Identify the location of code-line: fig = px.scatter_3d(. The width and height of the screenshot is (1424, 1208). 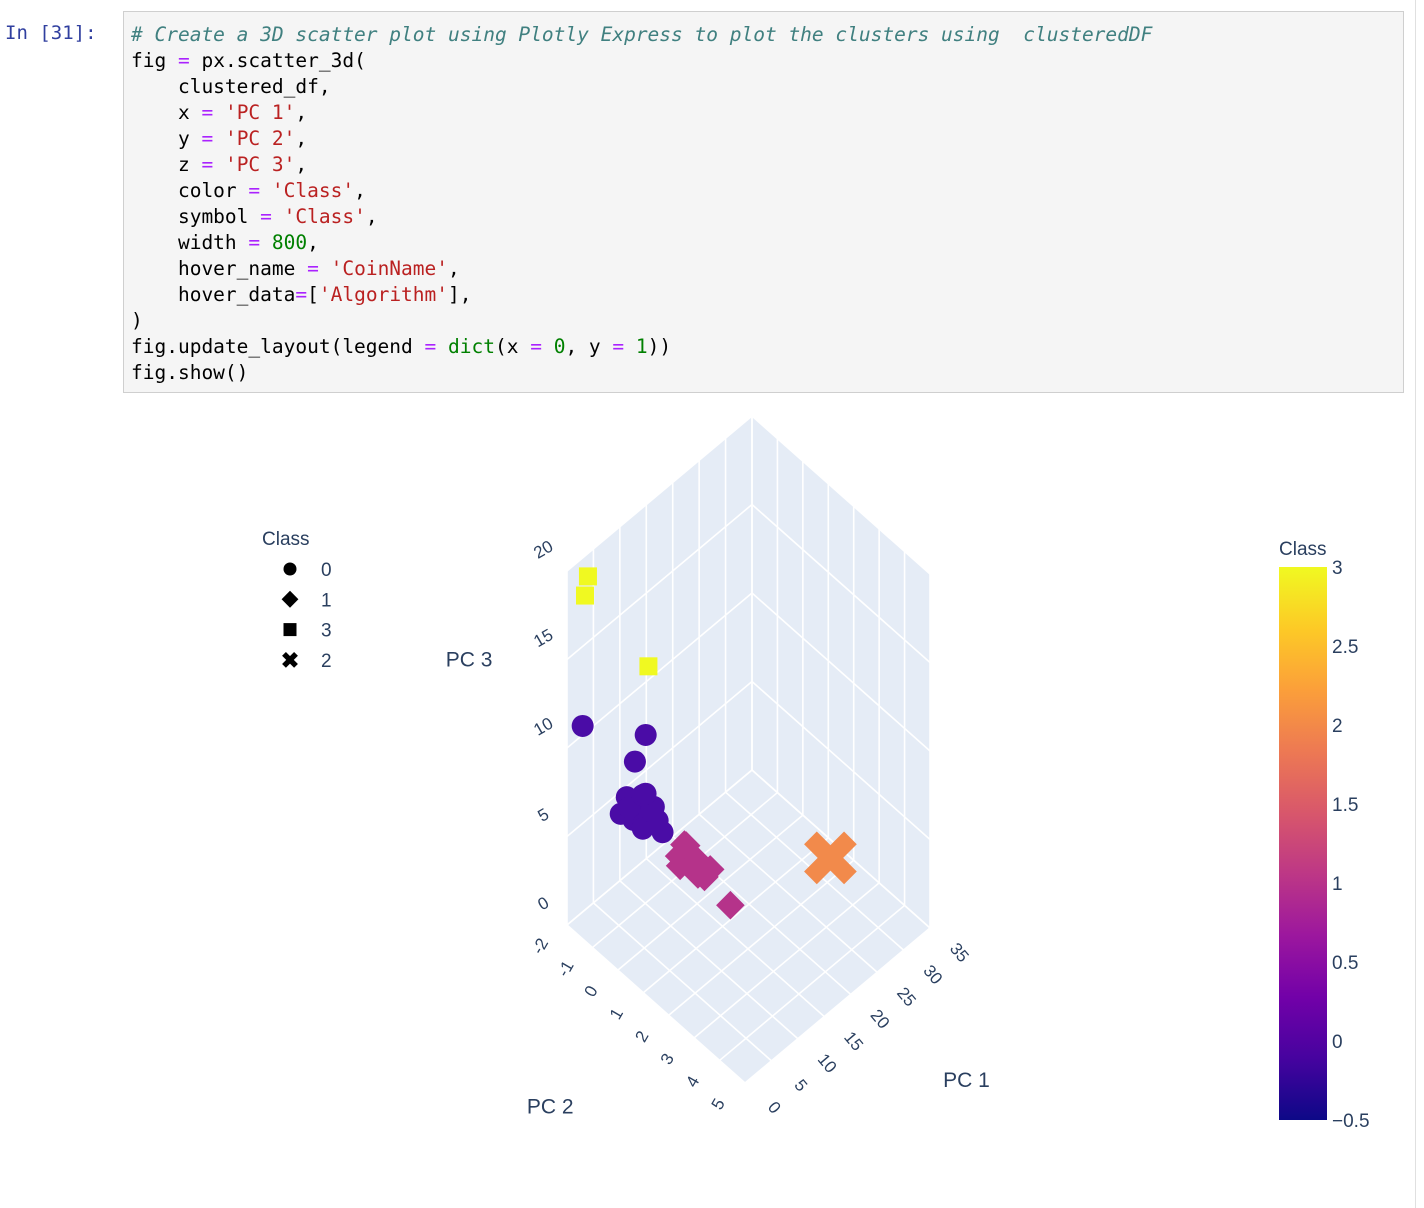
(248, 60).